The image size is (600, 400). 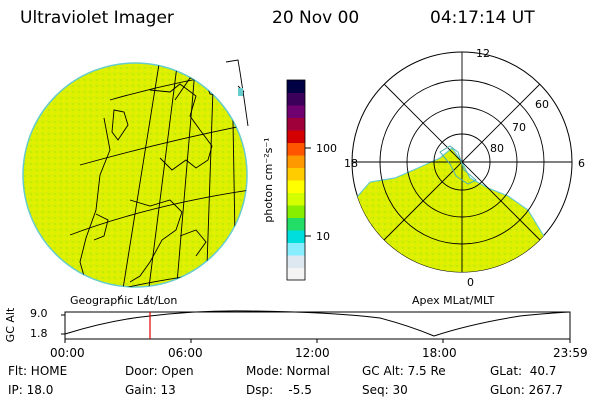 What do you see at coordinates (288, 371) in the screenshot?
I see `info-mode: Mode: Normal` at bounding box center [288, 371].